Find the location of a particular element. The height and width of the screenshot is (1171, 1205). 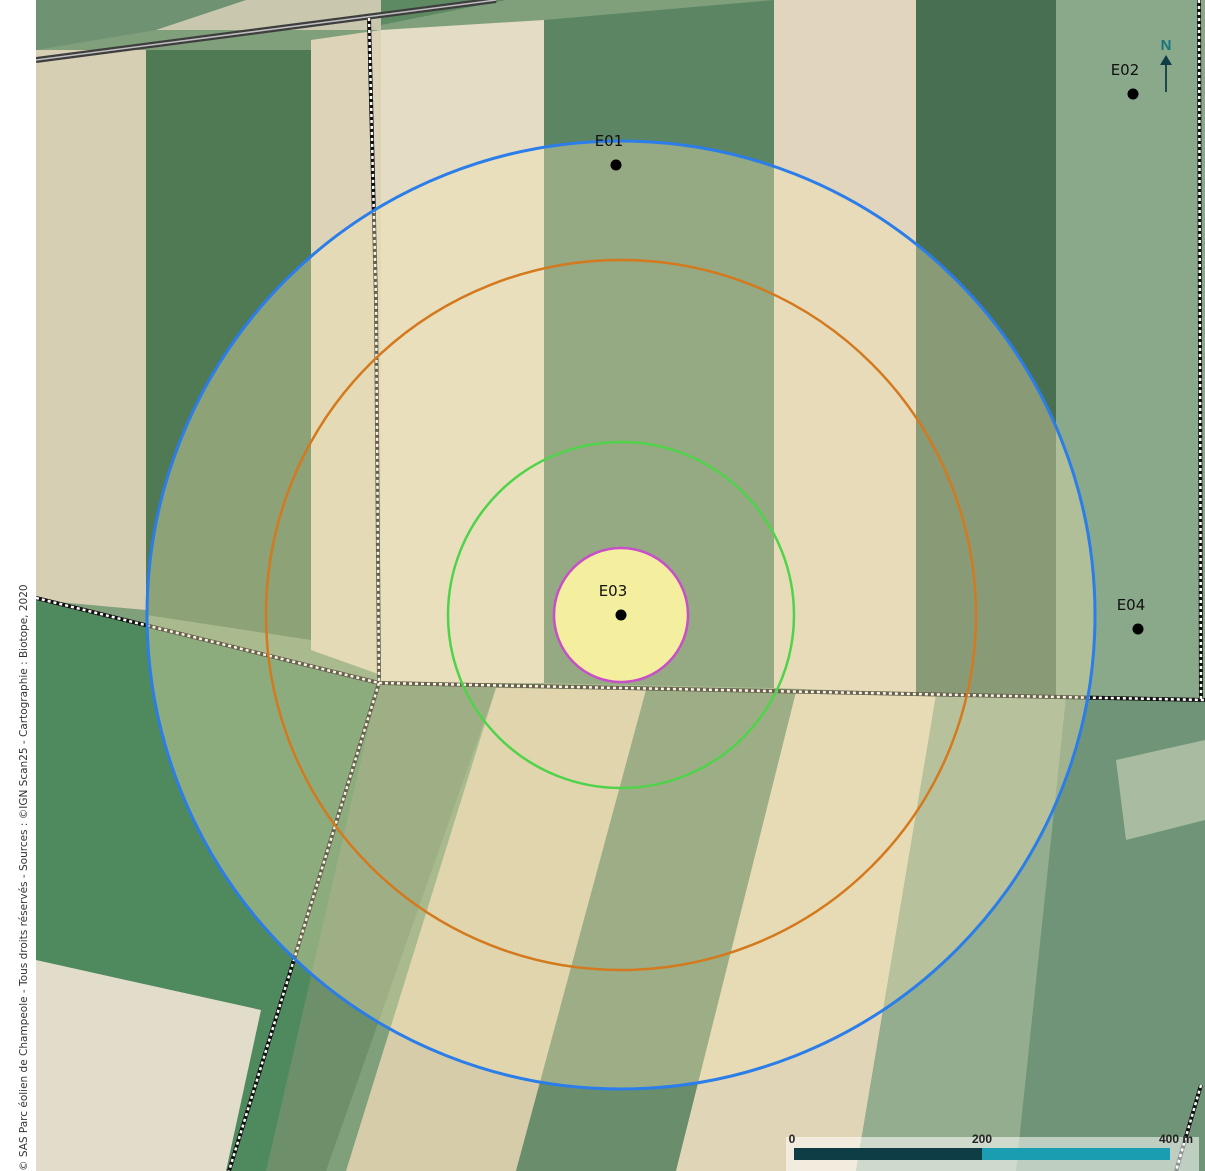

turbine-e01: E01 is located at coordinates (609, 151).